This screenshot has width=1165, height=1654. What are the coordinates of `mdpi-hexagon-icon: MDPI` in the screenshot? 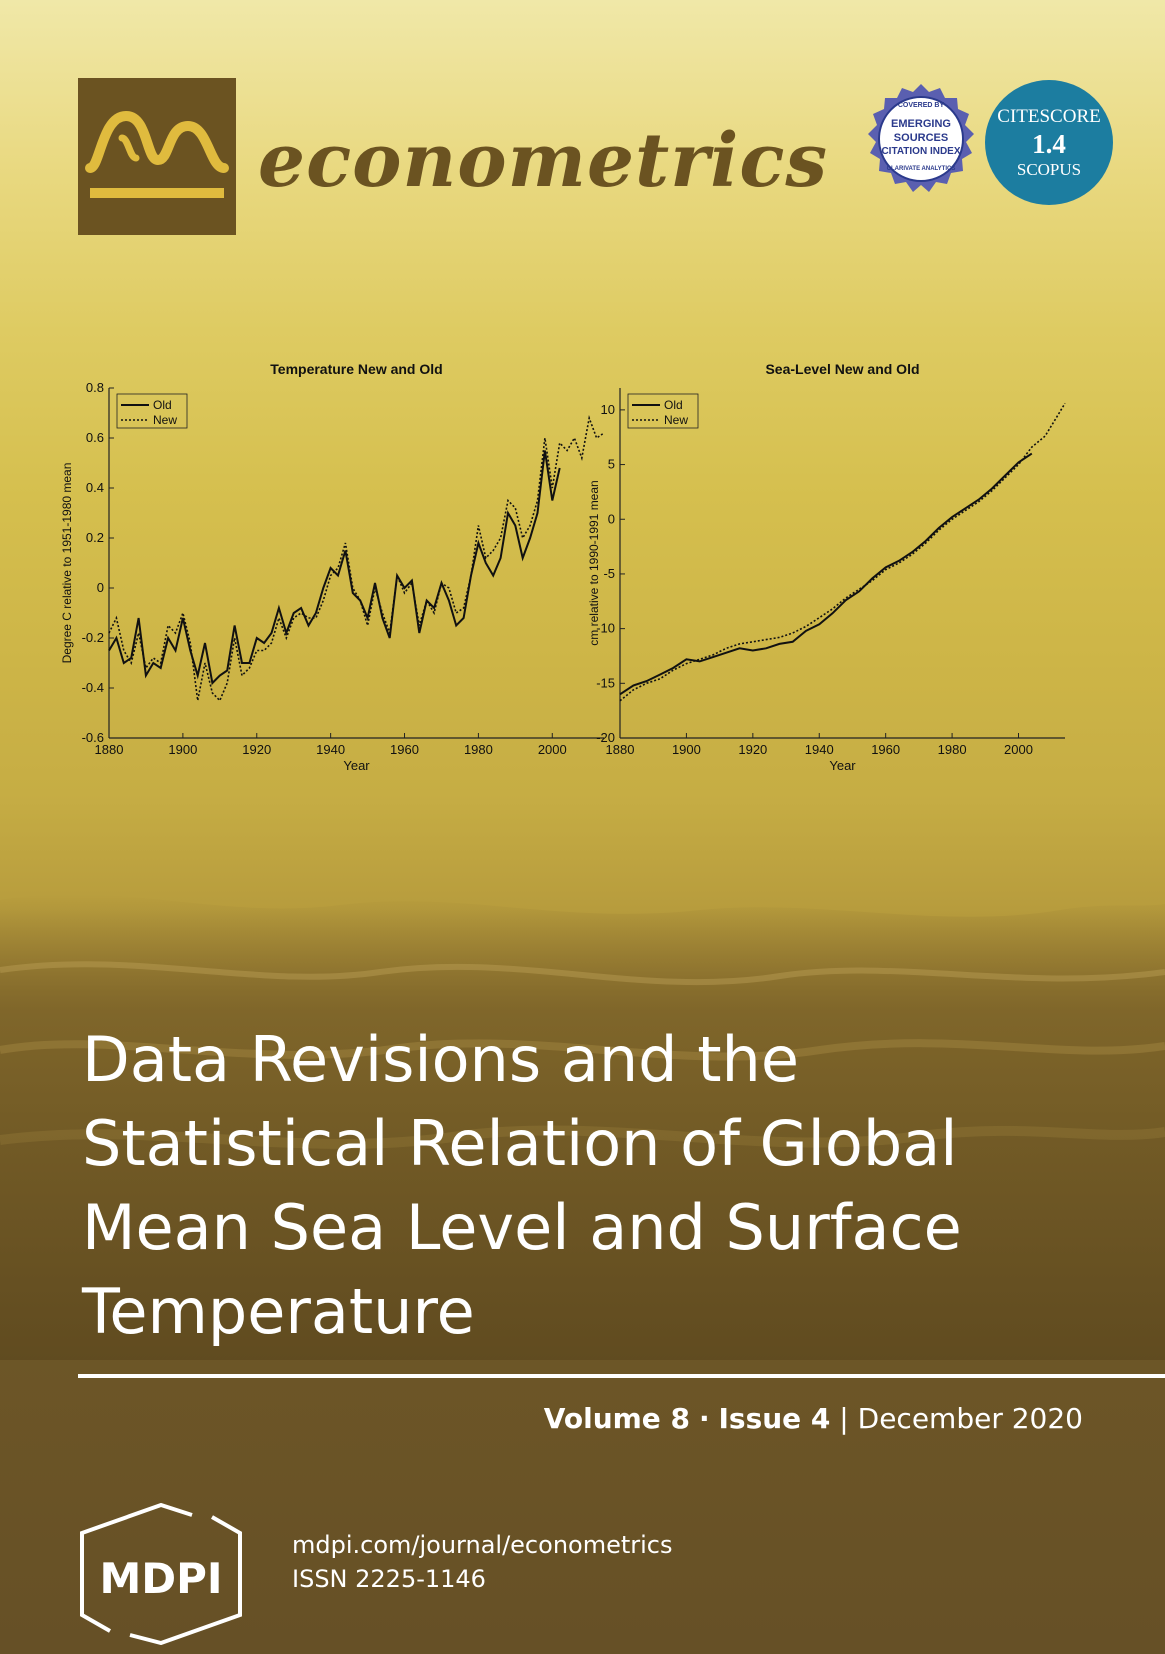 It's located at (161, 1574).